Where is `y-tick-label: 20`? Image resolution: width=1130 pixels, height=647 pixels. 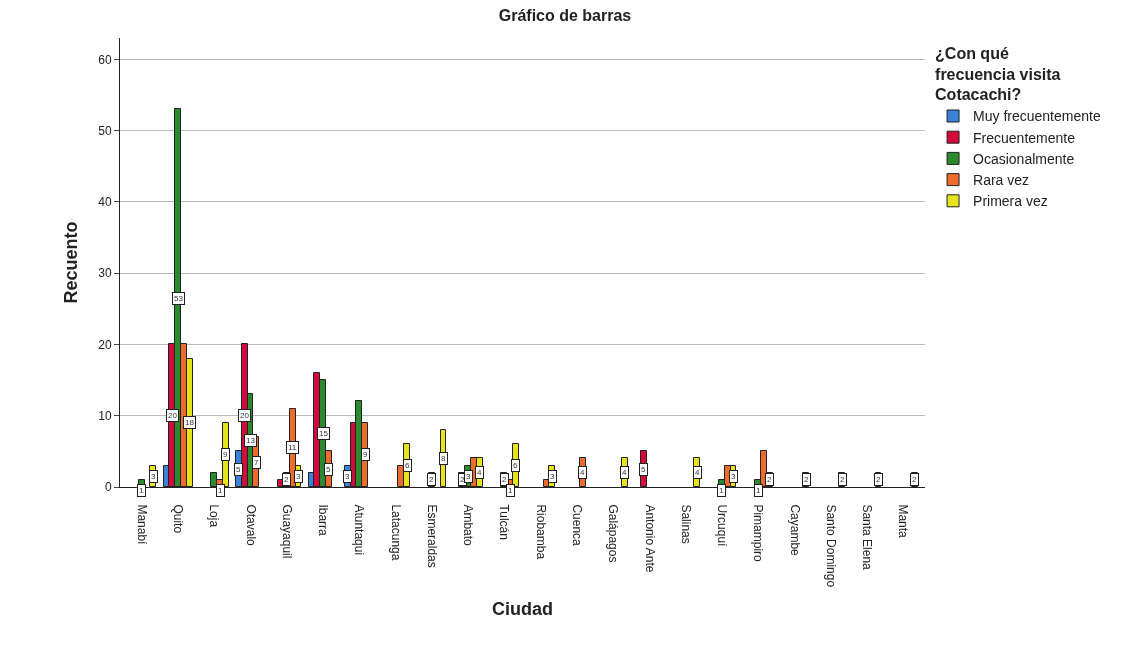
y-tick-label: 20 is located at coordinates (105, 344).